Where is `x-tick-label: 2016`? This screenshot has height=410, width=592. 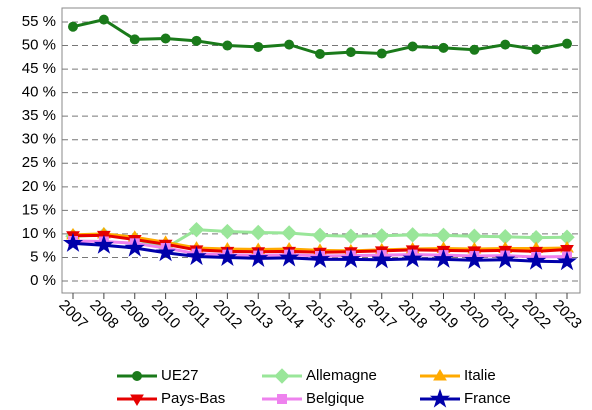 x-tick-label: 2016 is located at coordinates (351, 315).